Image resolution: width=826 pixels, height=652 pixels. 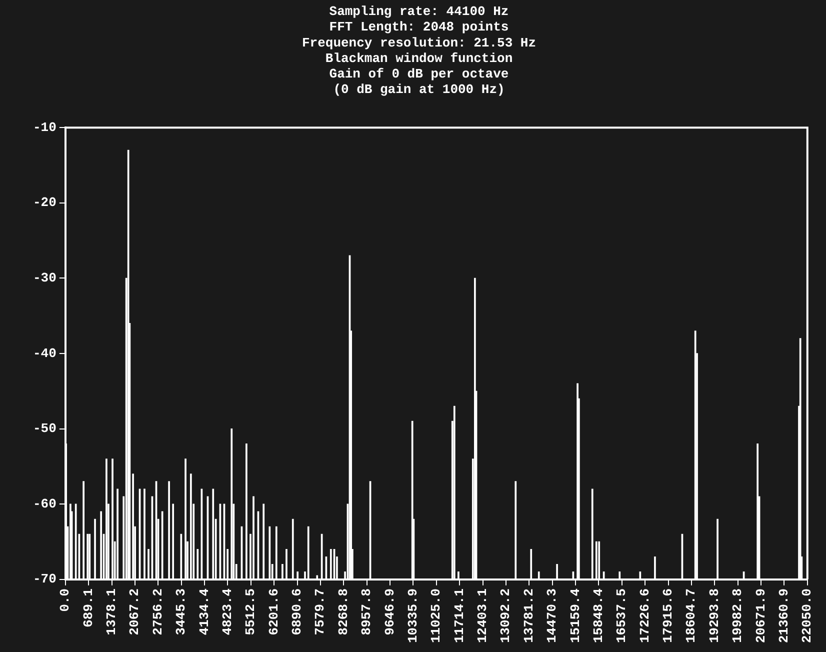 What do you see at coordinates (506, 615) in the screenshot?
I see `x-tick-label: 13092.2` at bounding box center [506, 615].